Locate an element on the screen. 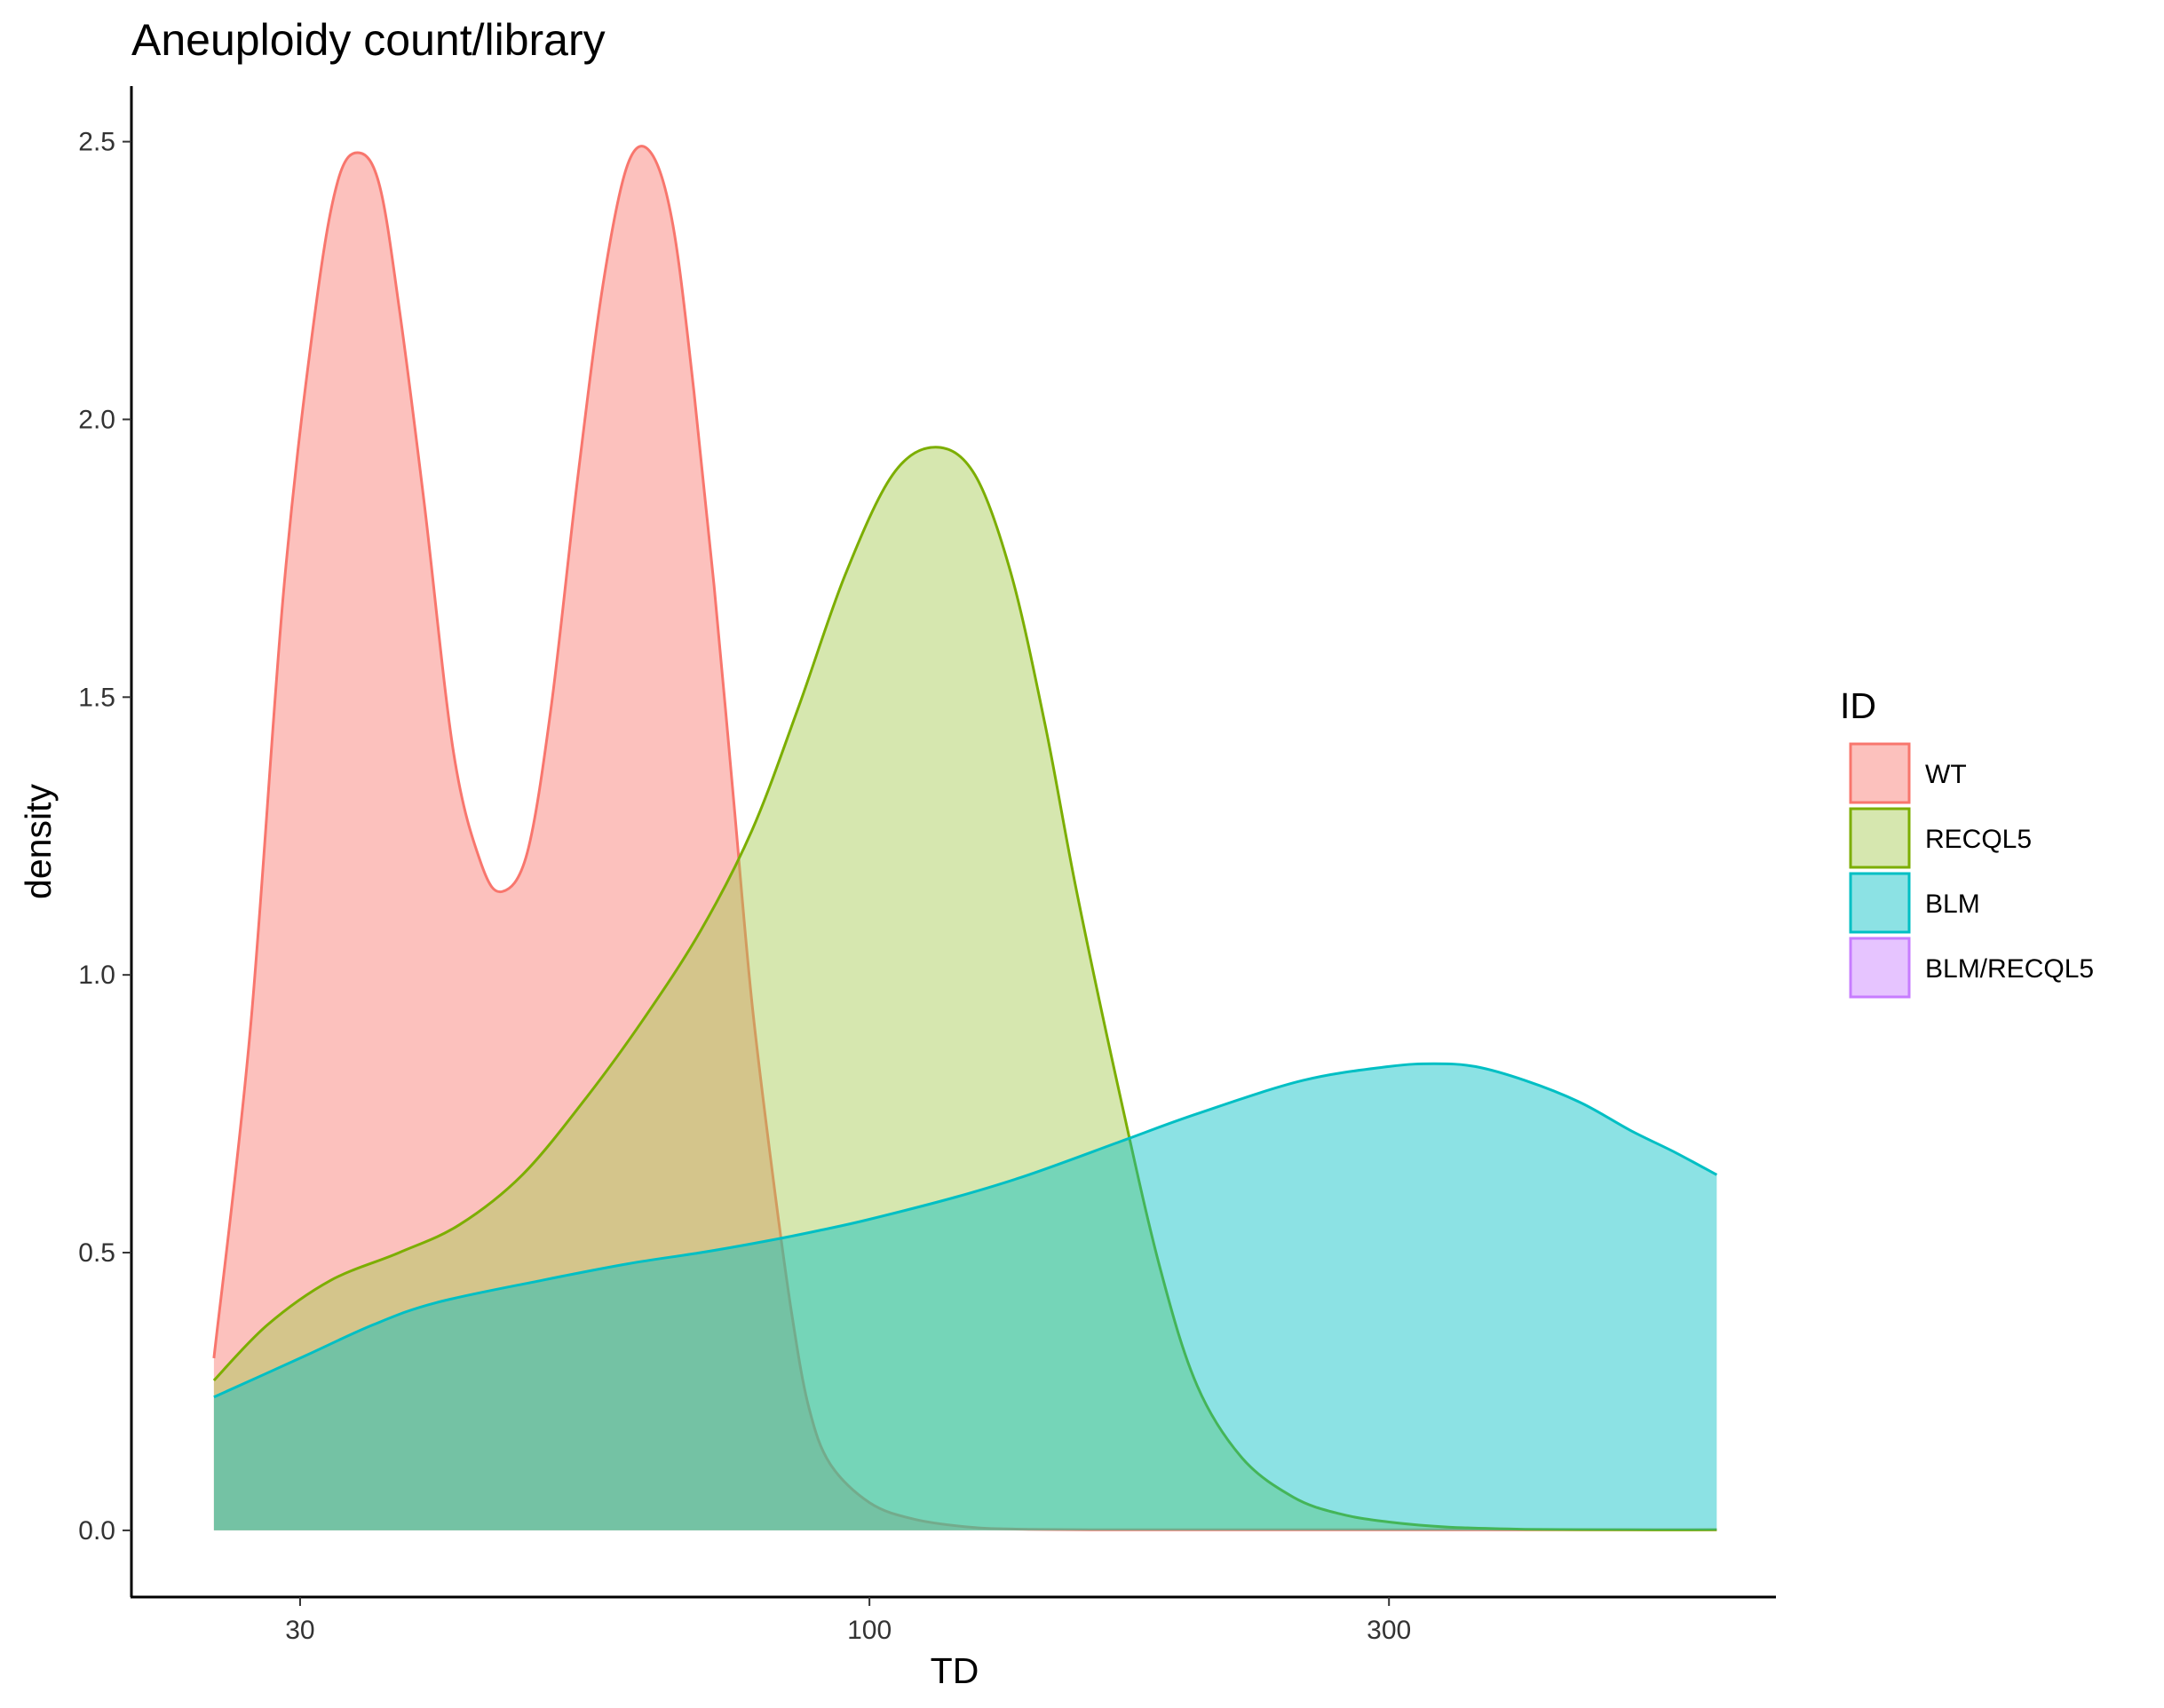 Image resolution: width=2164 pixels, height=1708 pixels. y-tick-label: 1.5 is located at coordinates (96, 697).